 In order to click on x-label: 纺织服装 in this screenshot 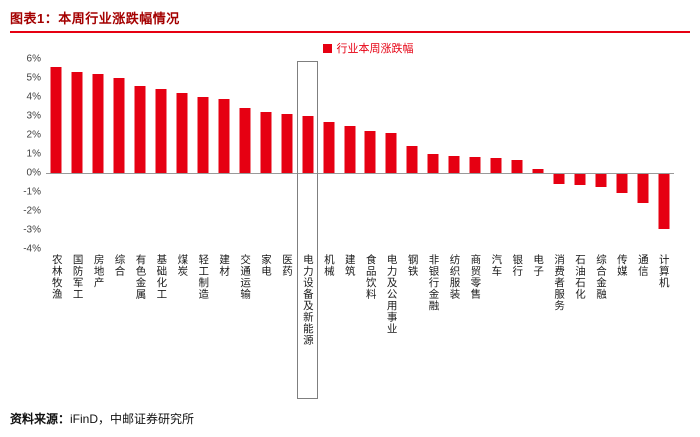, I will do `click(454, 277)`.